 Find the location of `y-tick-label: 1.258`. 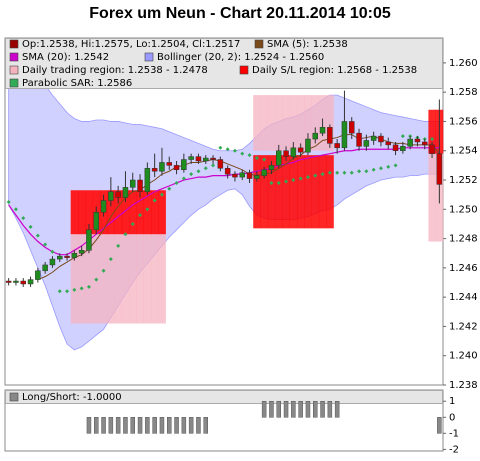

y-tick-label: 1.258 is located at coordinates (463, 92).